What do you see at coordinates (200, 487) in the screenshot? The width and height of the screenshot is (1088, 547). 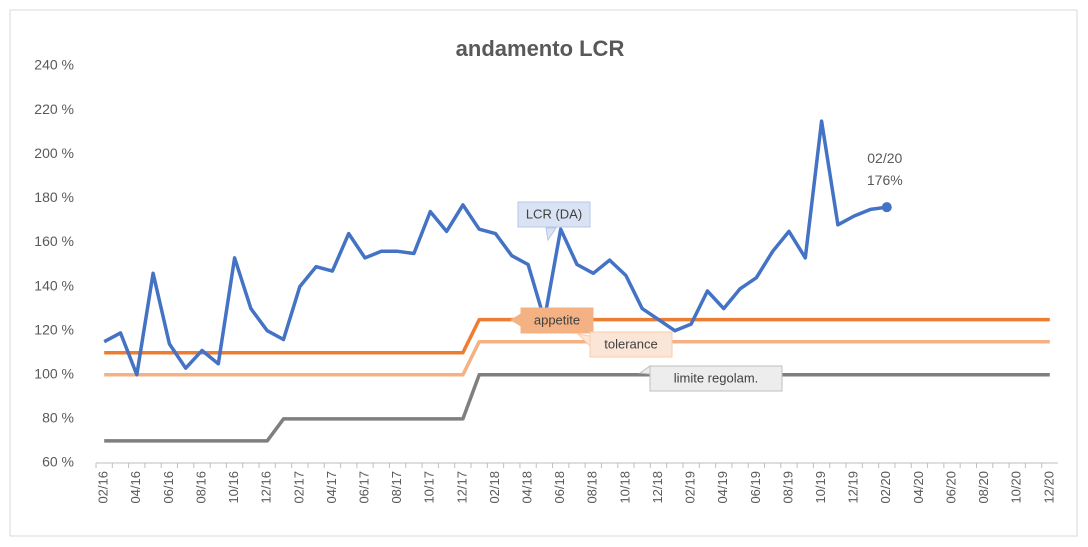 I see `x-tick-label: 08/16` at bounding box center [200, 487].